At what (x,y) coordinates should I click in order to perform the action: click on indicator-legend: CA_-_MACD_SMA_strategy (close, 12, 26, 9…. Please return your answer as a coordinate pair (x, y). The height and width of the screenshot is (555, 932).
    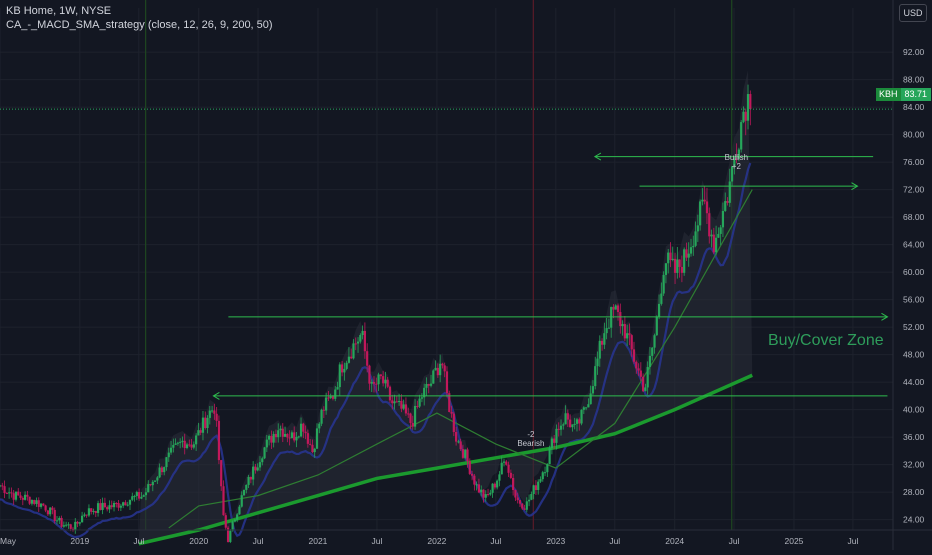
    Looking at the image, I should click on (139, 25).